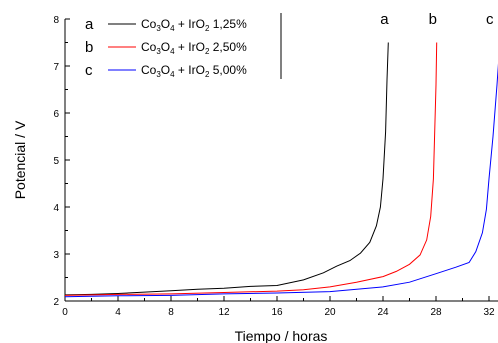 The image size is (498, 343). I want to click on y-axis-title: Potencial / V, so click(20, 159).